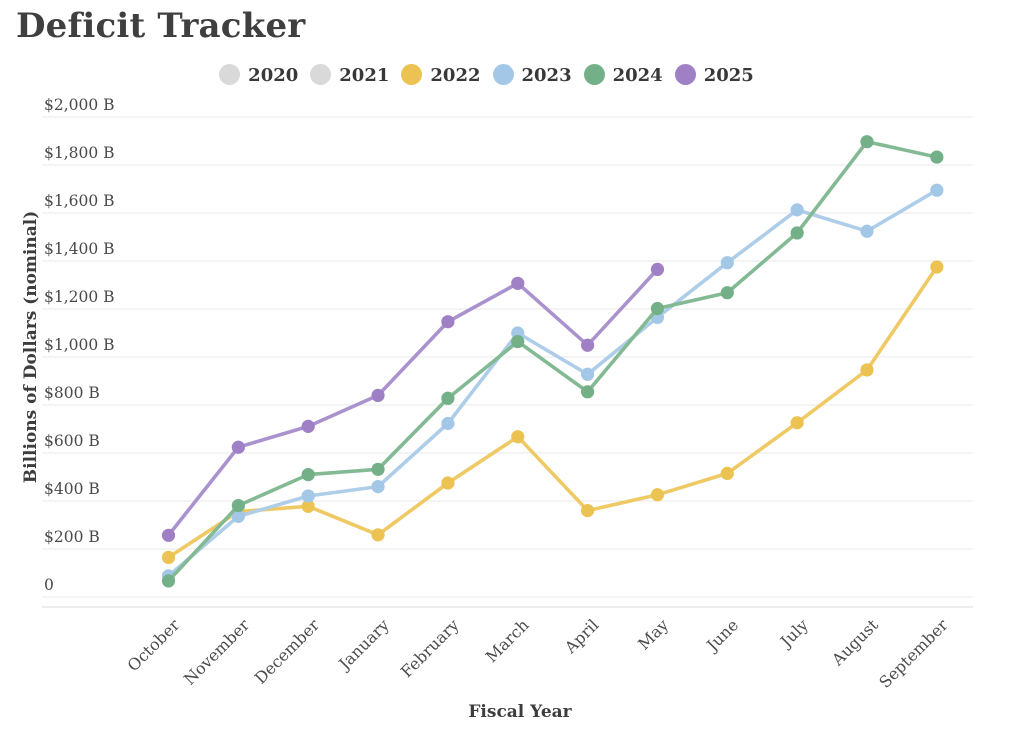 The height and width of the screenshot is (731, 1021). What do you see at coordinates (727, 263) in the screenshot?
I see `data-point-2023-June` at bounding box center [727, 263].